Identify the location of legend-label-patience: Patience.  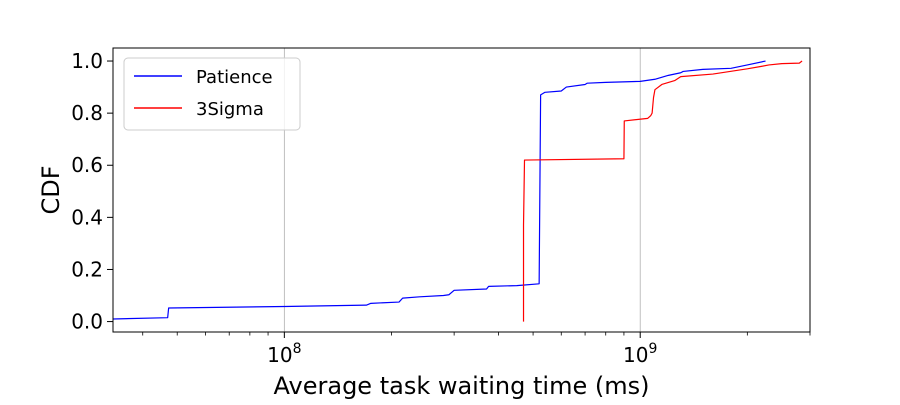
(234, 77).